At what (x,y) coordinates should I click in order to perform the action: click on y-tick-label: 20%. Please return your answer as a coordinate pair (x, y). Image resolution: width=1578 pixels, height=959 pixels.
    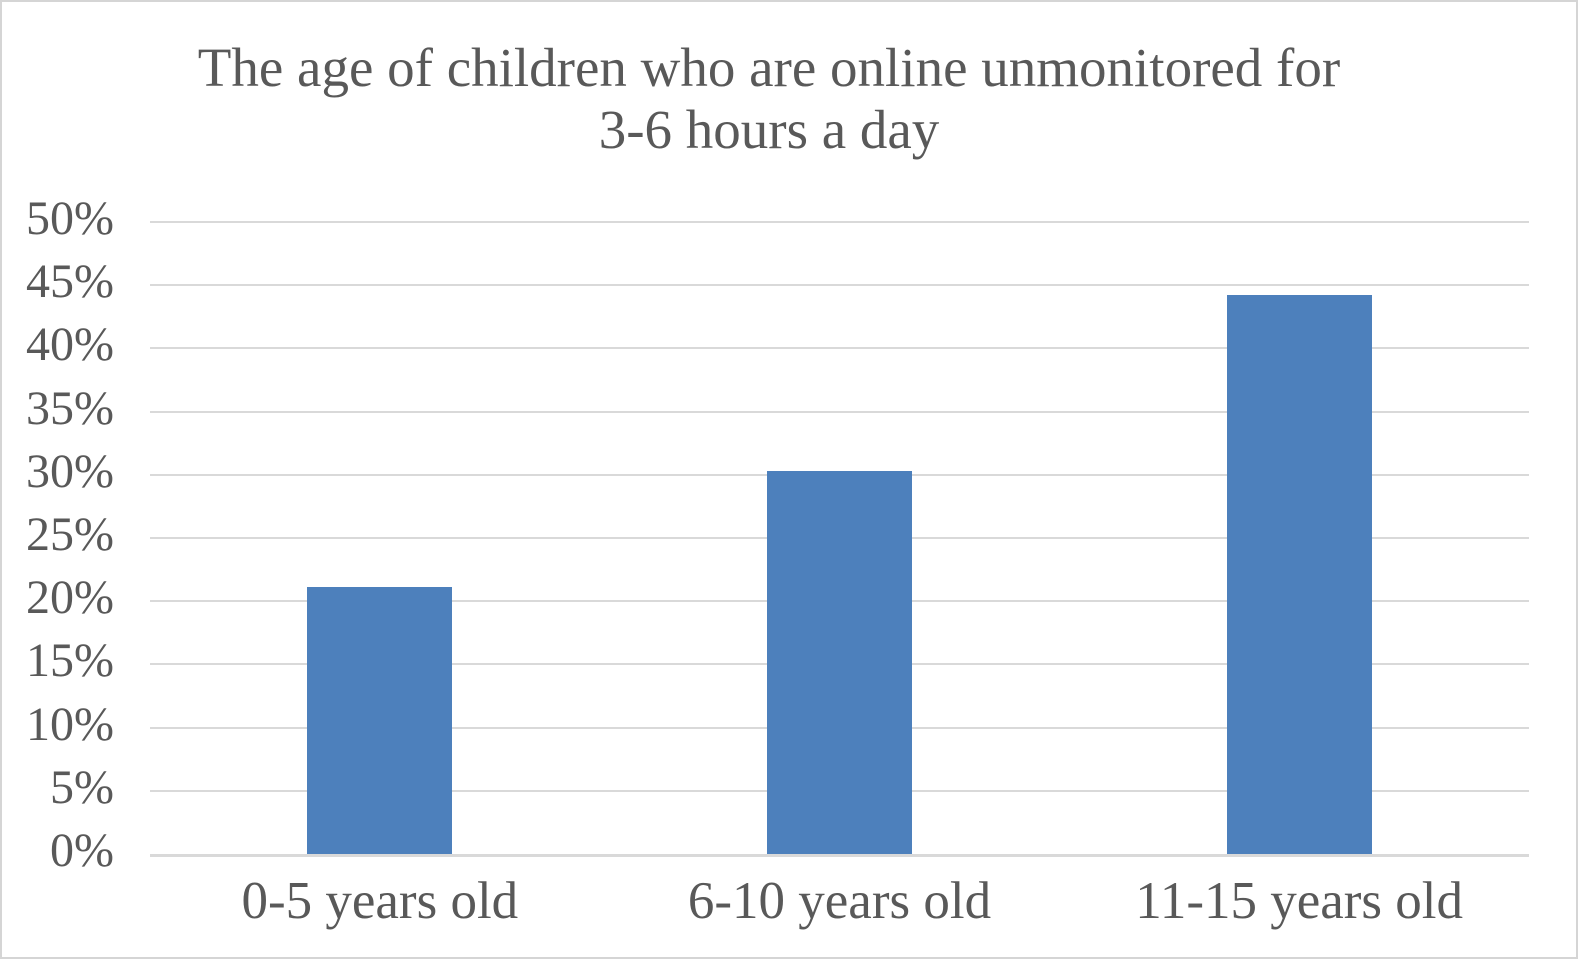
    Looking at the image, I should click on (70, 598).